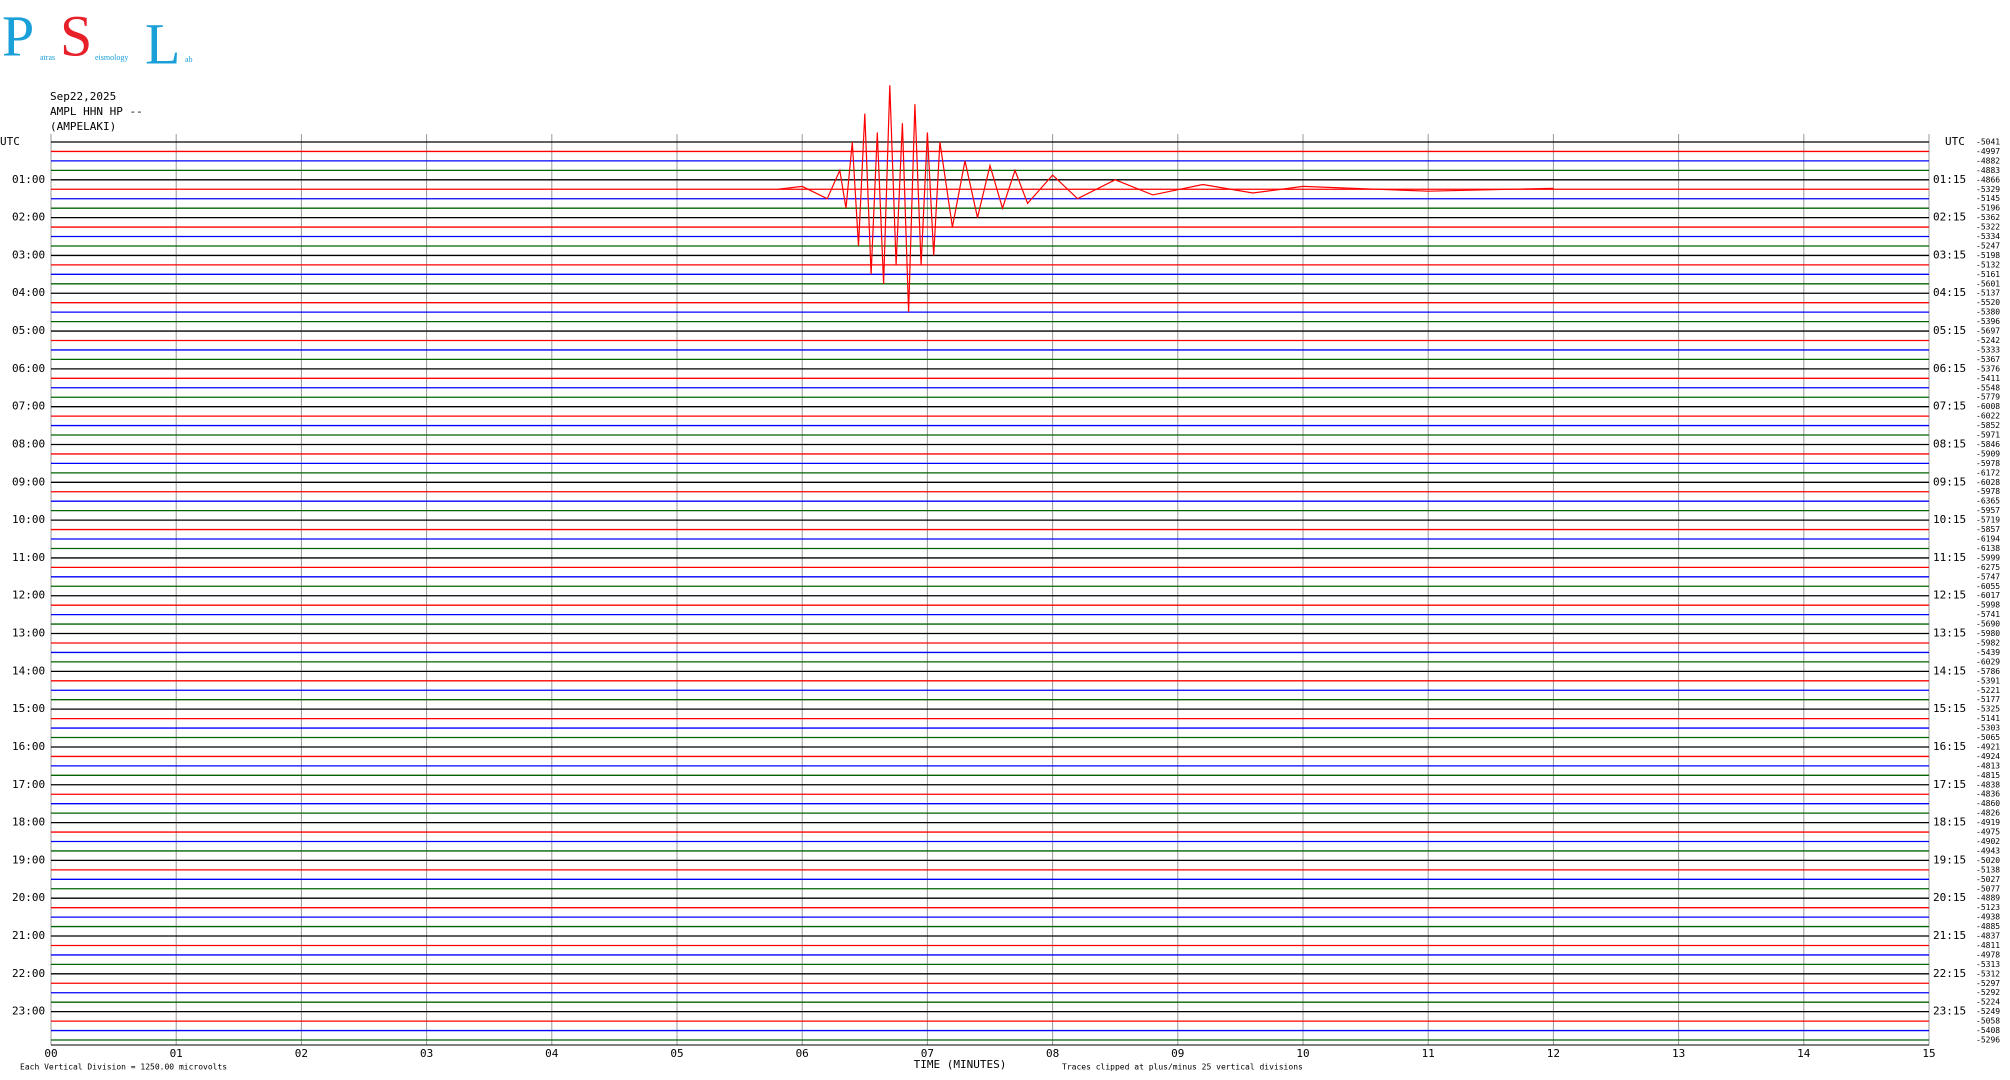 This screenshot has height=1080, width=2010. I want to click on logo-word: atras, so click(47, 57).